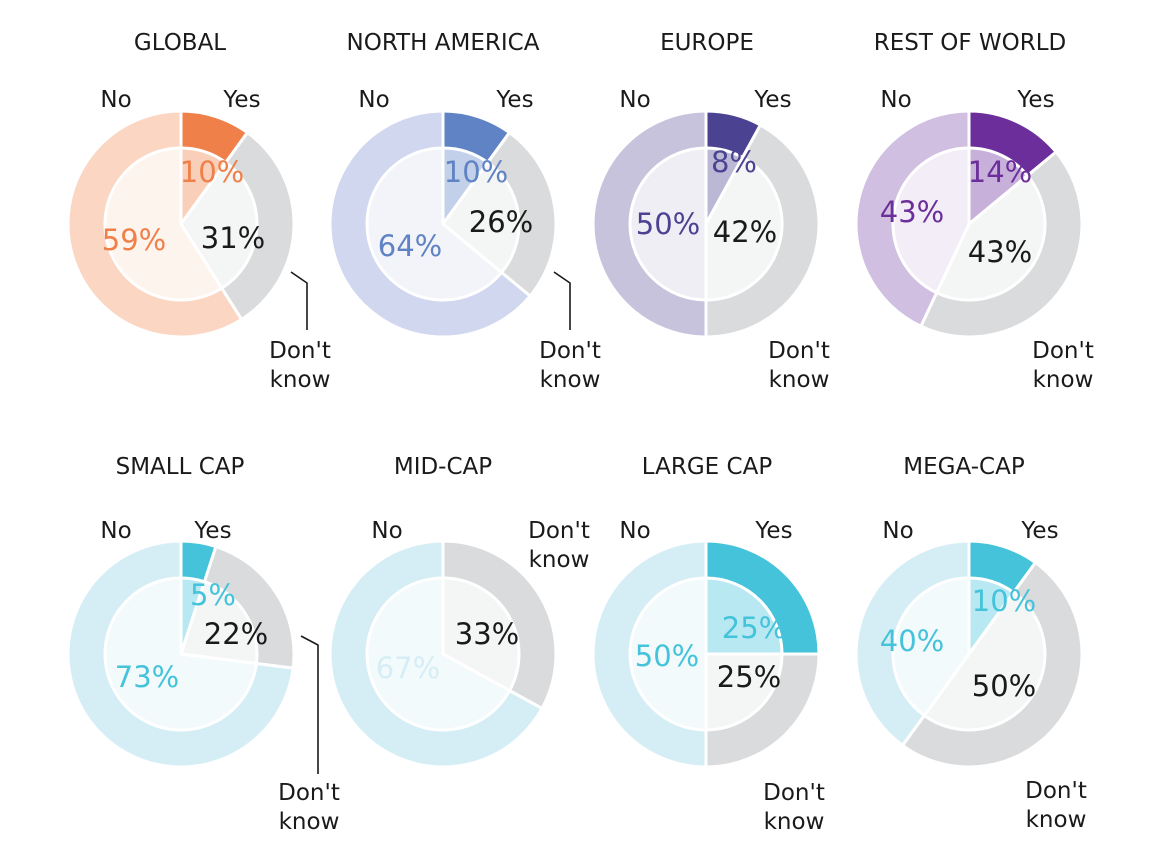  I want to click on value-label-yes: 8%, so click(734, 162).